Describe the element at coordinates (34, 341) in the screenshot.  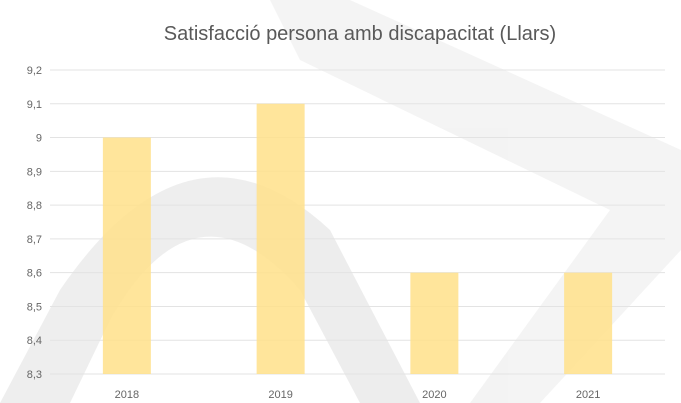
I see `y-tick-label: 8,4` at that location.